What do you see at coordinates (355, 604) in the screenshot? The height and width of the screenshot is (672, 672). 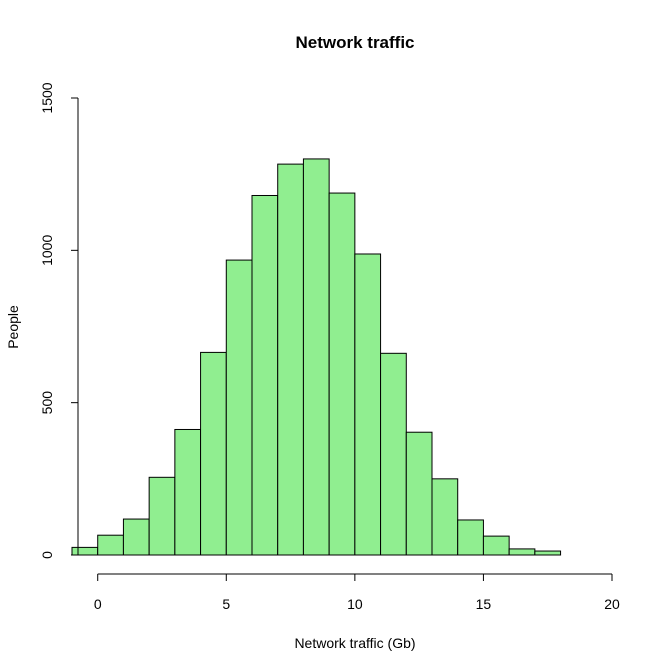 I see `x-tick-label: 10` at bounding box center [355, 604].